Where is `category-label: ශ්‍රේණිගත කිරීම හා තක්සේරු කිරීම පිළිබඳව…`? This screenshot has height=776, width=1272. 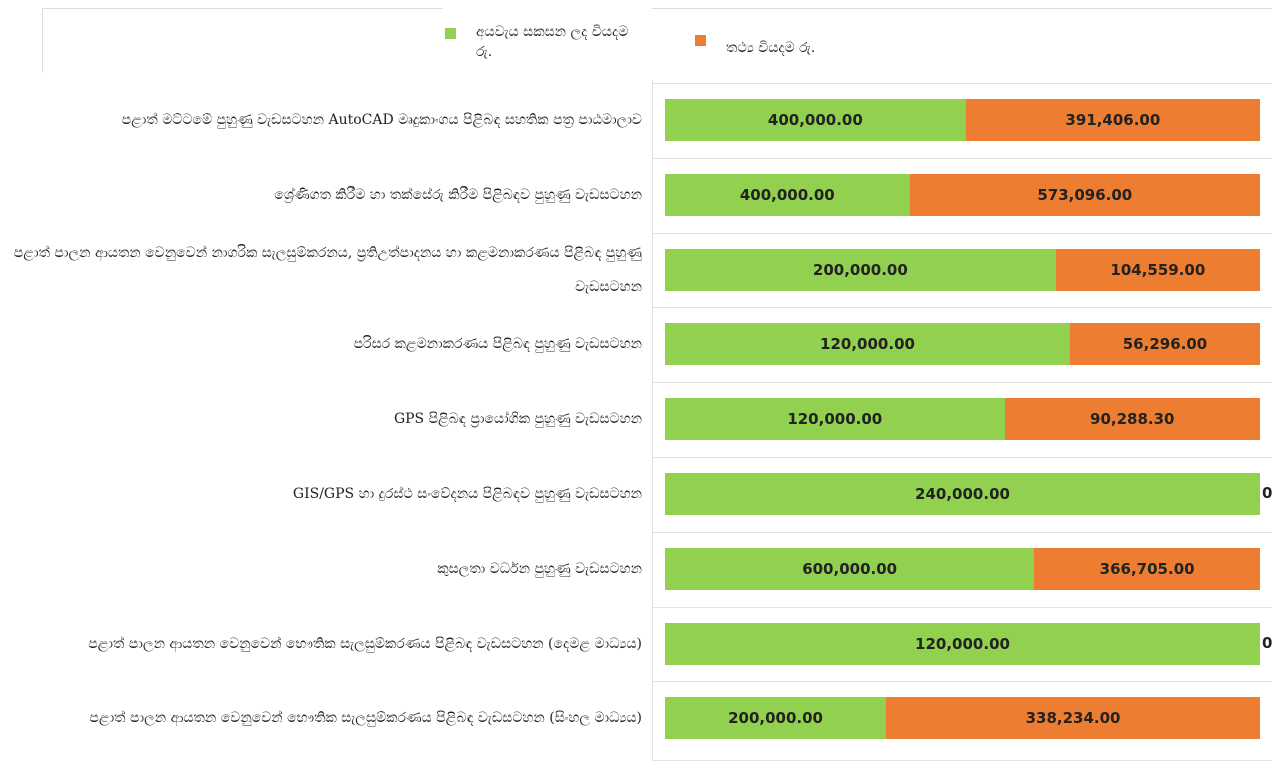
category-label: ශ්‍රේණිගත කිරීම හා තක්සේරු කිරීම පිළිබඳව… is located at coordinates (458, 194).